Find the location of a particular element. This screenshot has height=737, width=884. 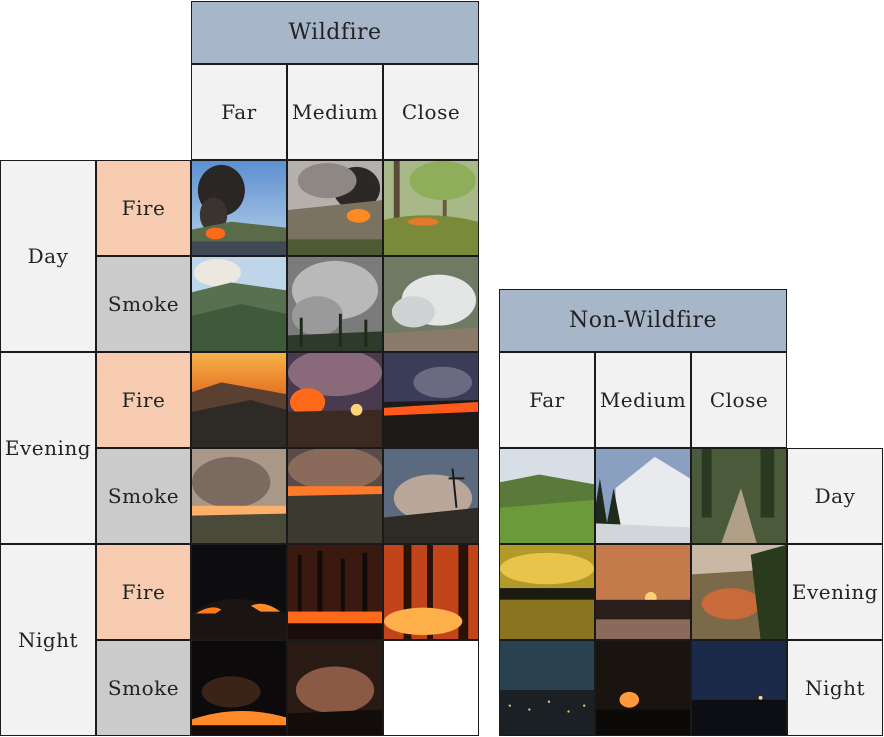

nonwildfire-day-close-photo is located at coordinates (739, 496).